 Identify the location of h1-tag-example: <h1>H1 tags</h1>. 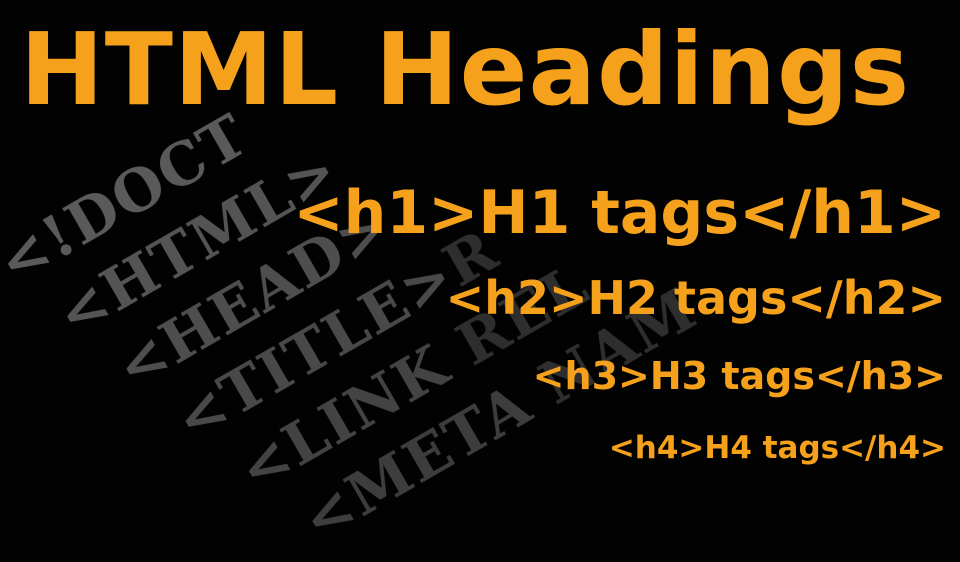
(619, 213).